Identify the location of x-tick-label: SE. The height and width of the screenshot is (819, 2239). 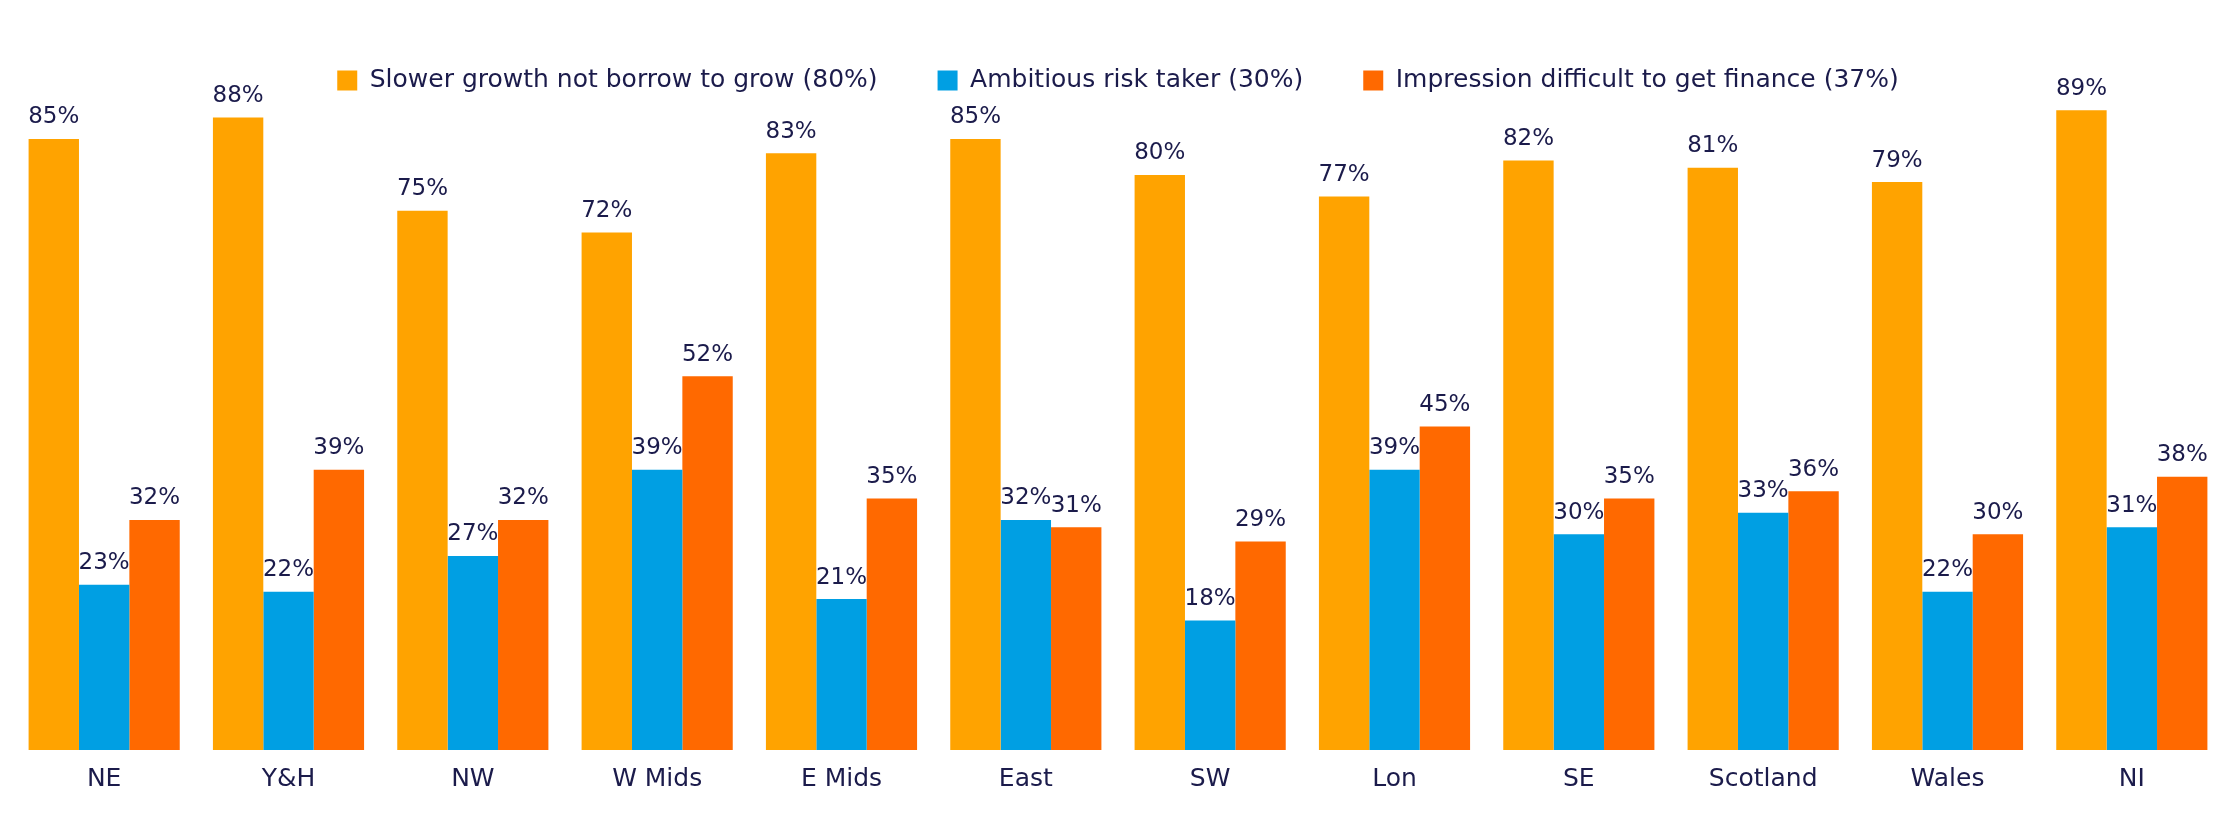
(1579, 777).